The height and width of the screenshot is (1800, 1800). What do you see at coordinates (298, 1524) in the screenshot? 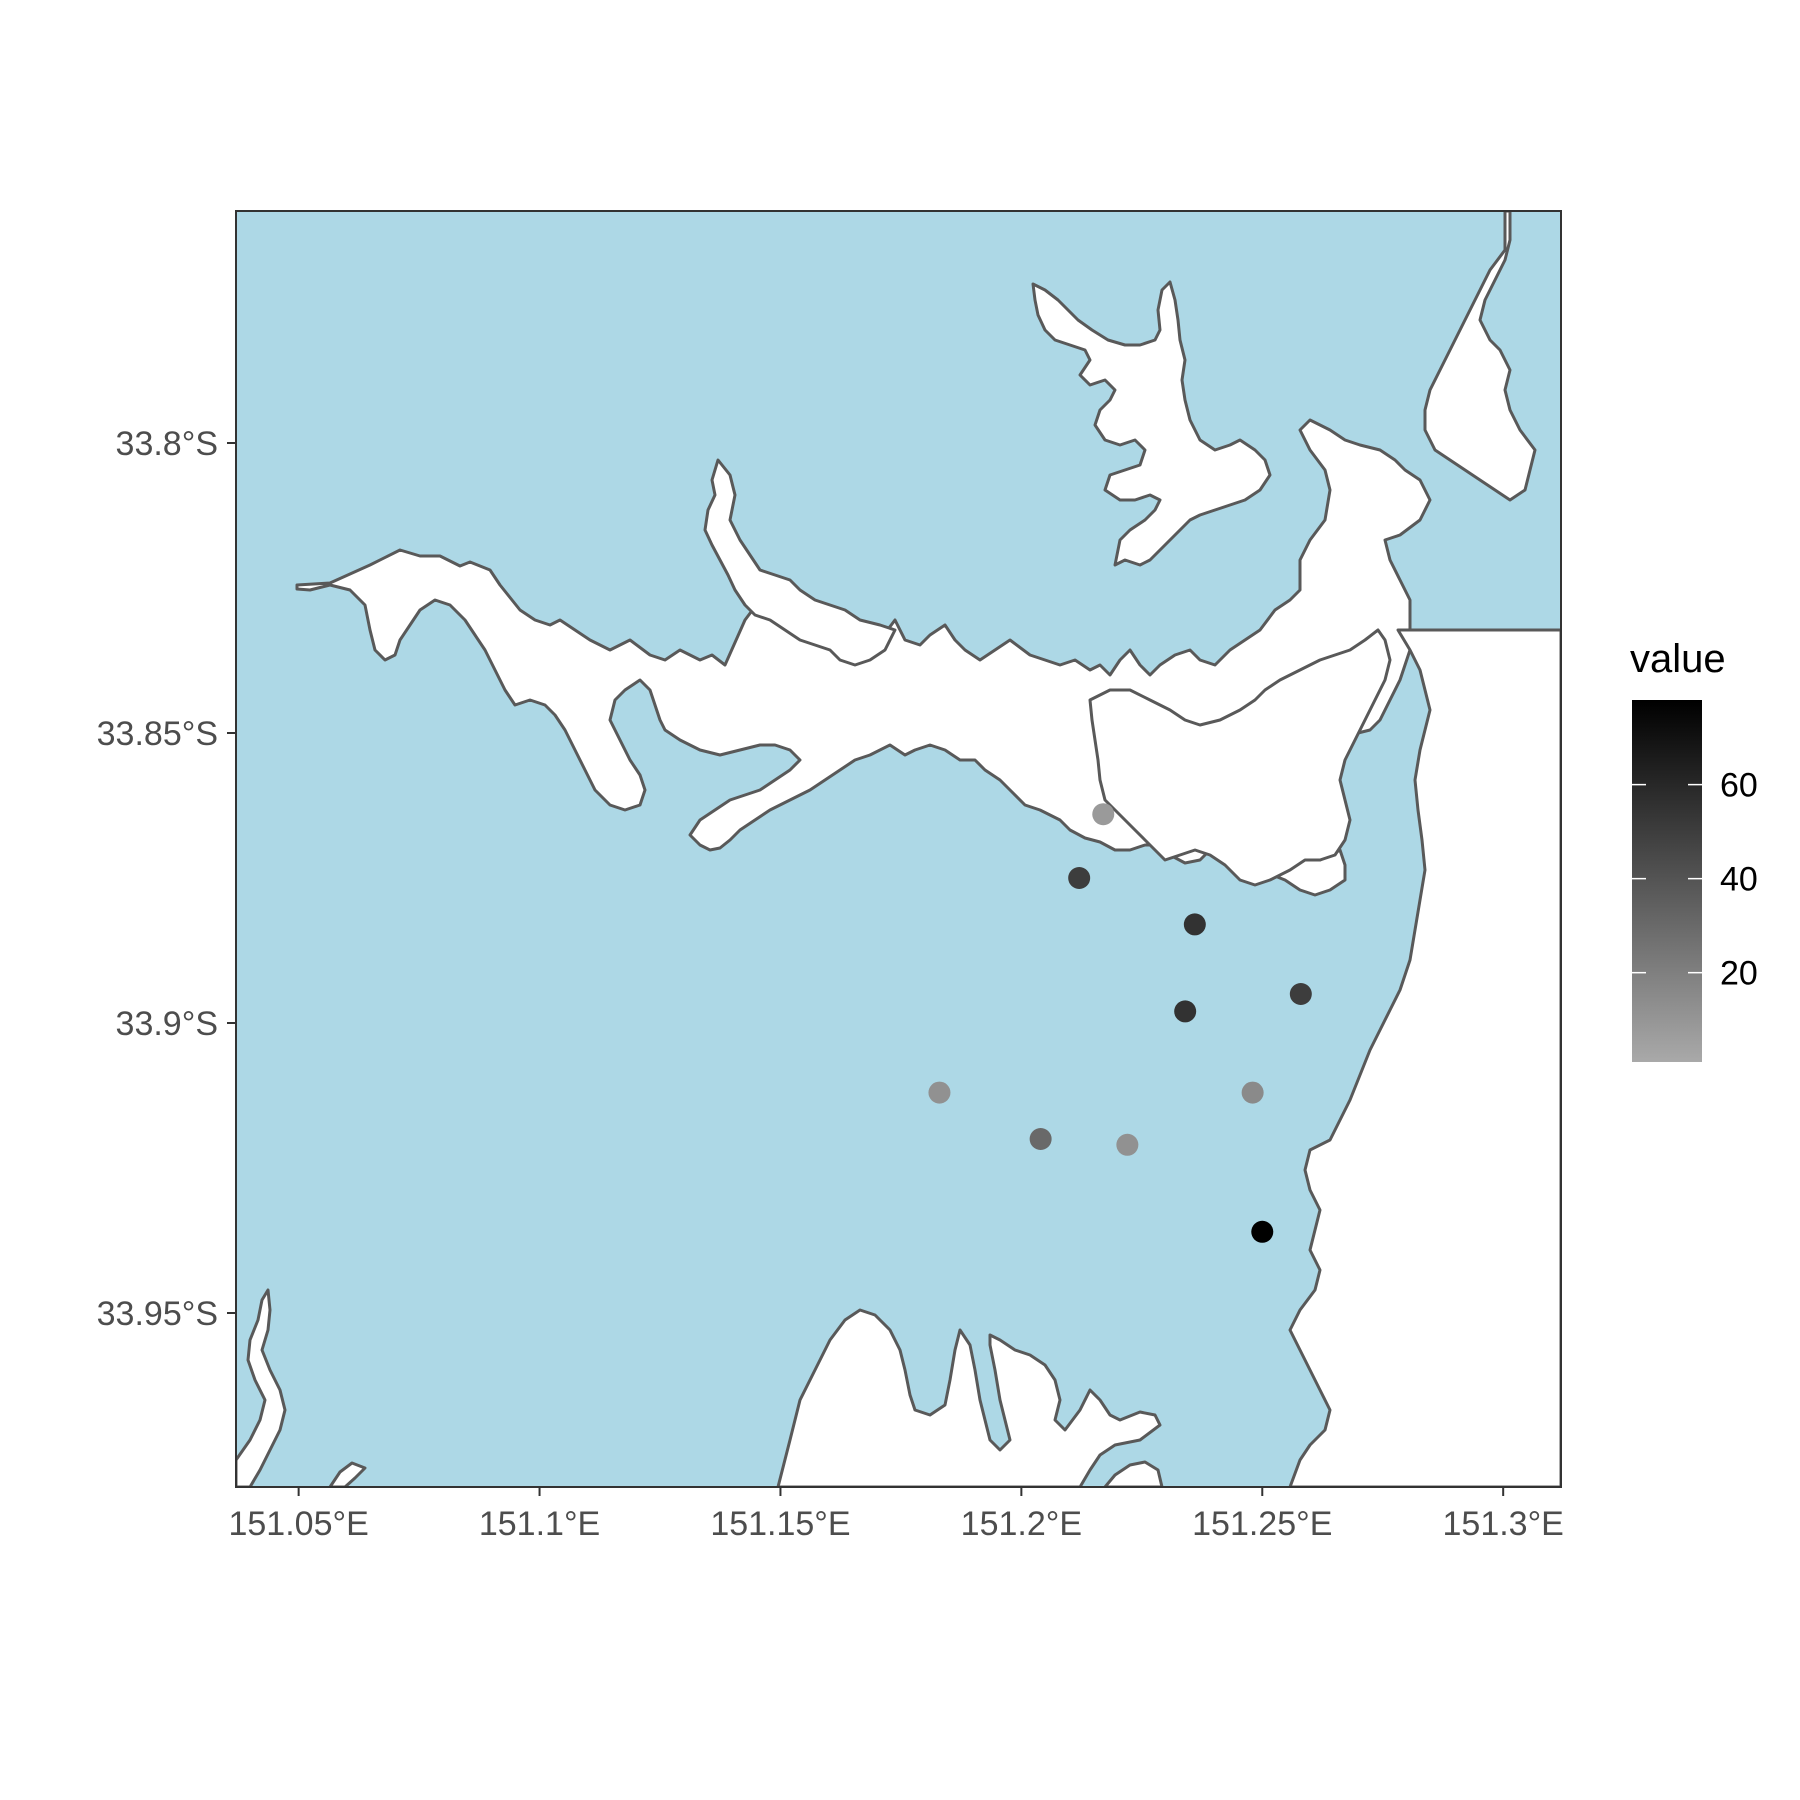
I see `x-tick-label: 151.05°E` at bounding box center [298, 1524].